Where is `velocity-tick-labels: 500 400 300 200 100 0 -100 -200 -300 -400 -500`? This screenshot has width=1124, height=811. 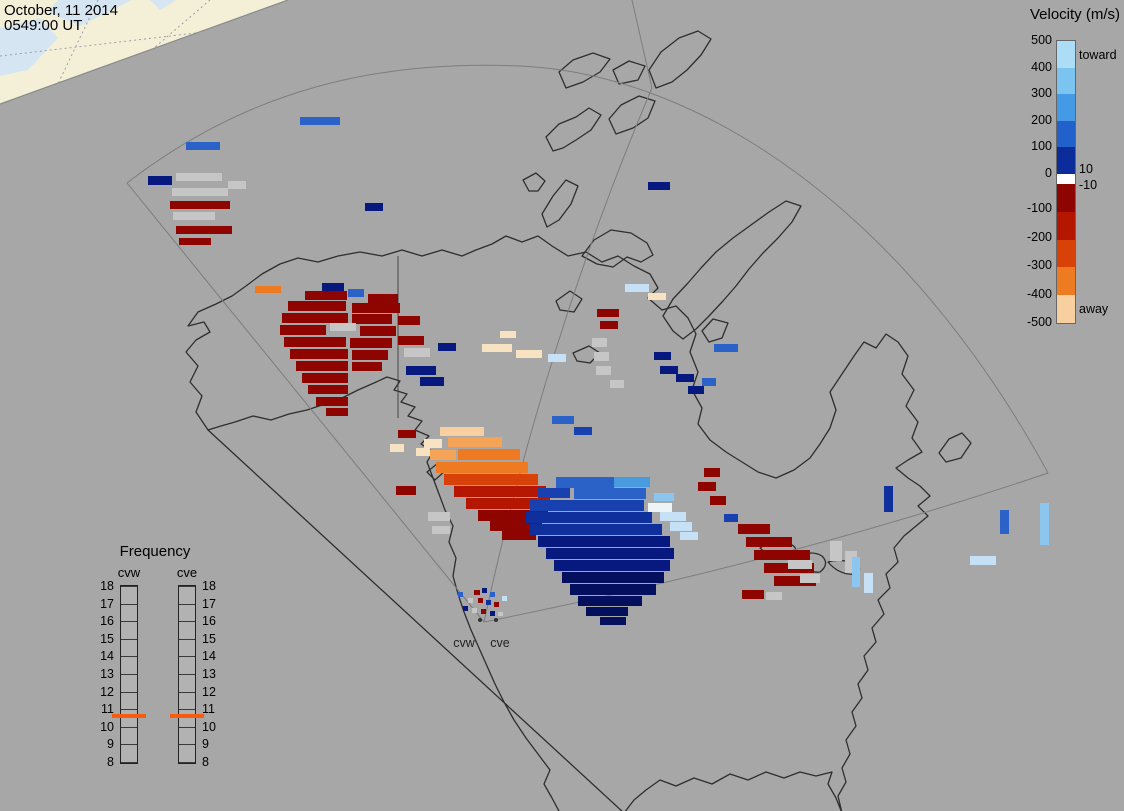 velocity-tick-labels: 500 400 300 200 100 0 -100 -200 -300 -400 -500 is located at coordinates (1026, 170).